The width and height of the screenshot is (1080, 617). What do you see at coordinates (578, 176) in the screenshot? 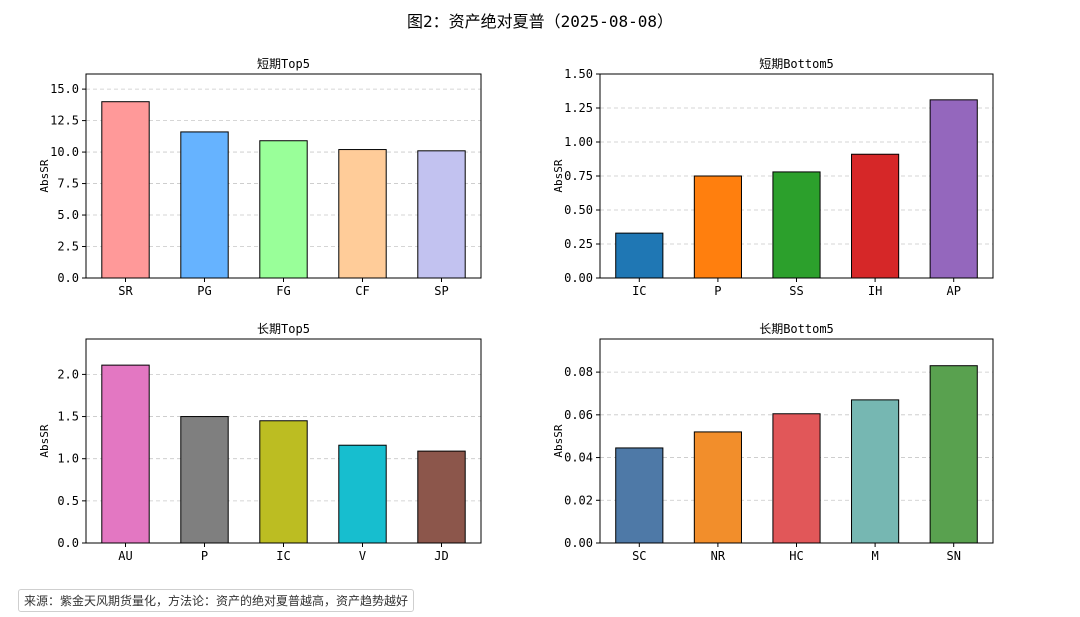
I see `y-tick-label: 0.75` at bounding box center [578, 176].